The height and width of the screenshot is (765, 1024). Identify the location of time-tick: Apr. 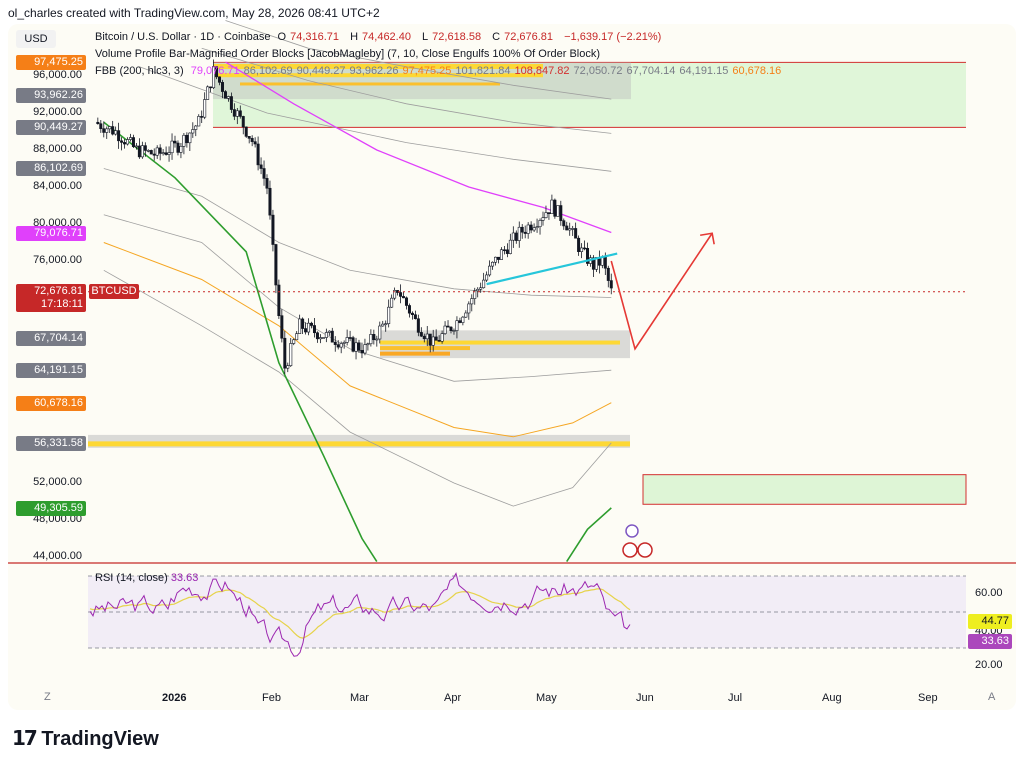
(453, 698).